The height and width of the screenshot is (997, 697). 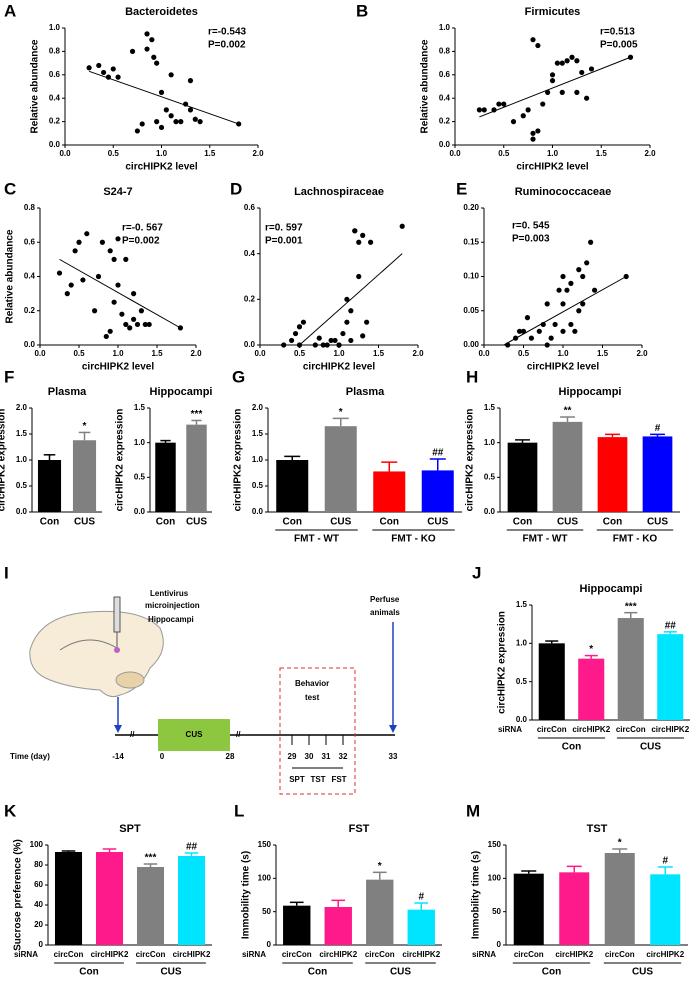 What do you see at coordinates (635, 539) in the screenshot?
I see `group-label: FMT - KO` at bounding box center [635, 539].